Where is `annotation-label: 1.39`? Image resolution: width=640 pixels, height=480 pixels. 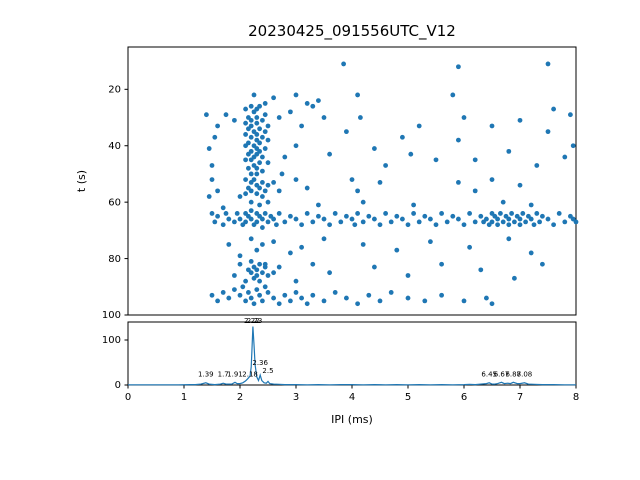
annotation-label: 1.39 is located at coordinates (206, 375).